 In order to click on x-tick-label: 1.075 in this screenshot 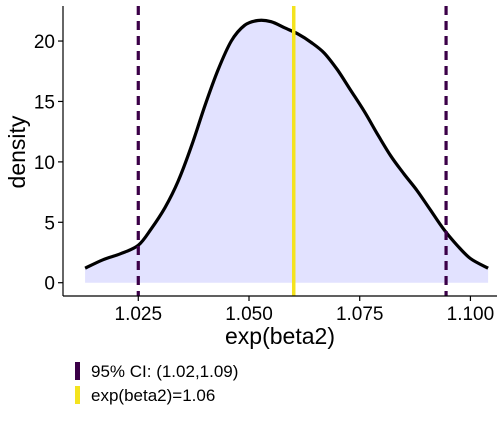, I will do `click(360, 314)`.